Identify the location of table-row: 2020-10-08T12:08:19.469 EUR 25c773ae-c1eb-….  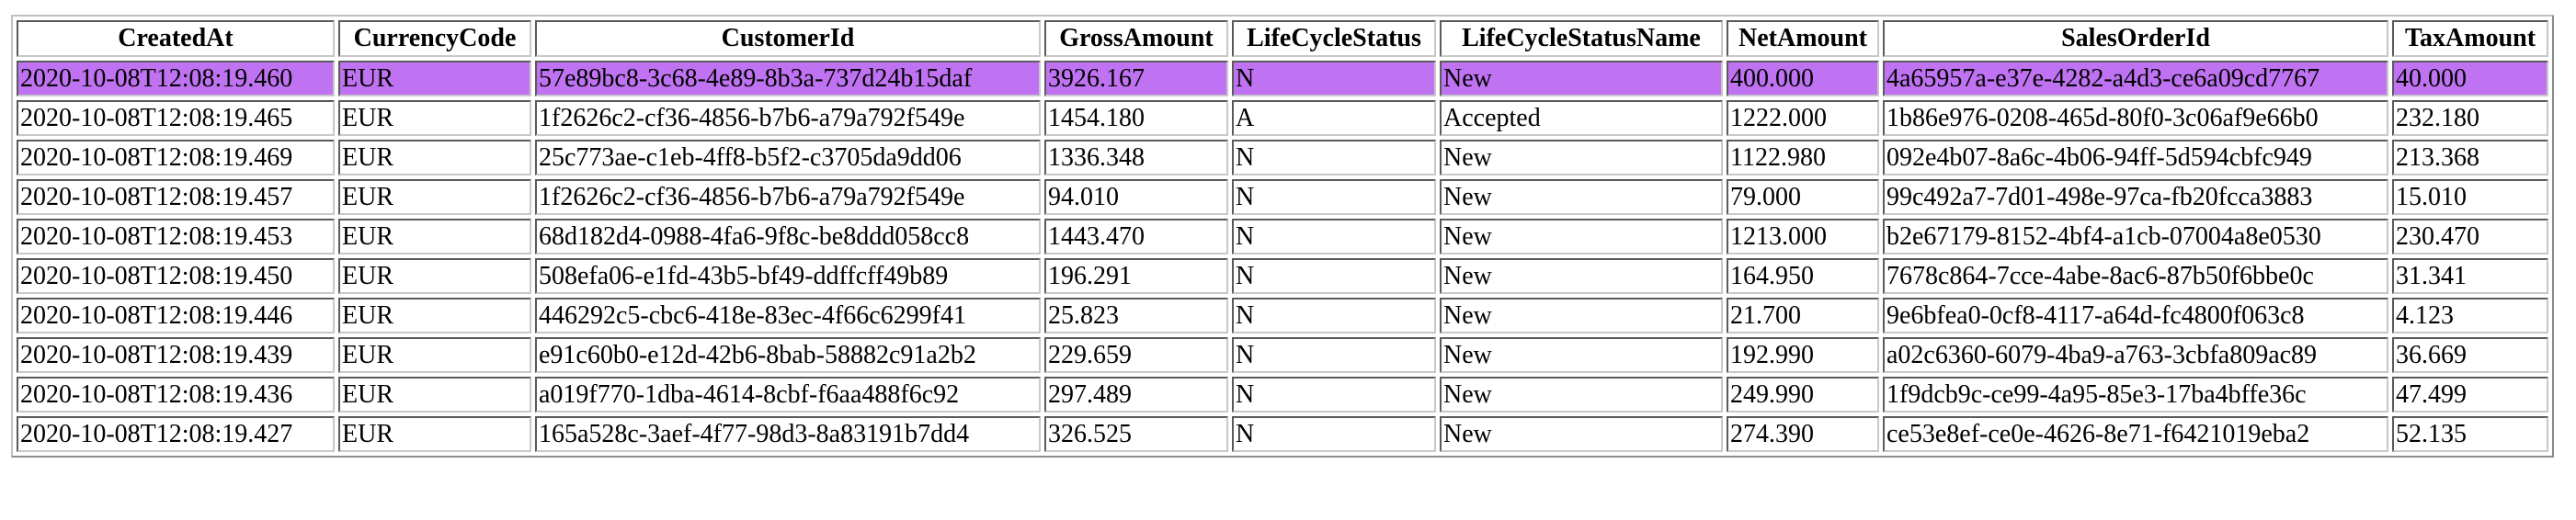
(1282, 157).